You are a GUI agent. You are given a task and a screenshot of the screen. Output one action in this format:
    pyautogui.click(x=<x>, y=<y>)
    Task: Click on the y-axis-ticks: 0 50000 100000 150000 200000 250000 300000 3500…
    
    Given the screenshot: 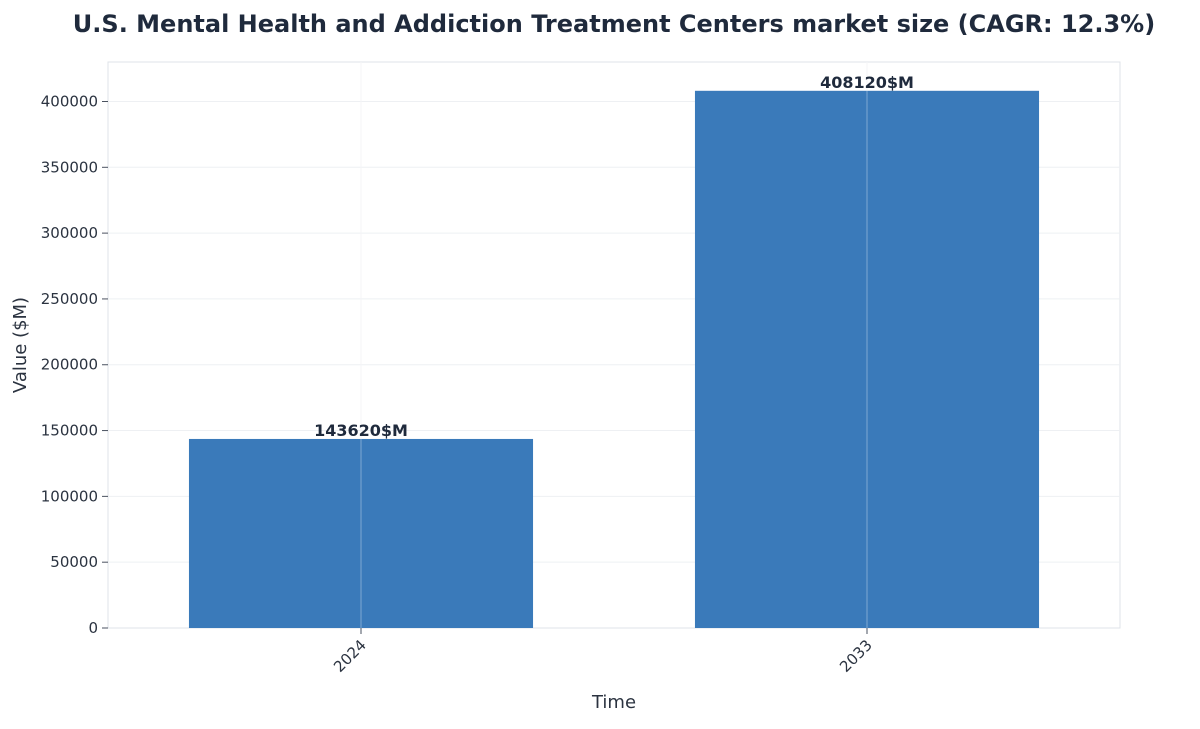 What is the action you would take?
    pyautogui.click(x=74, y=364)
    